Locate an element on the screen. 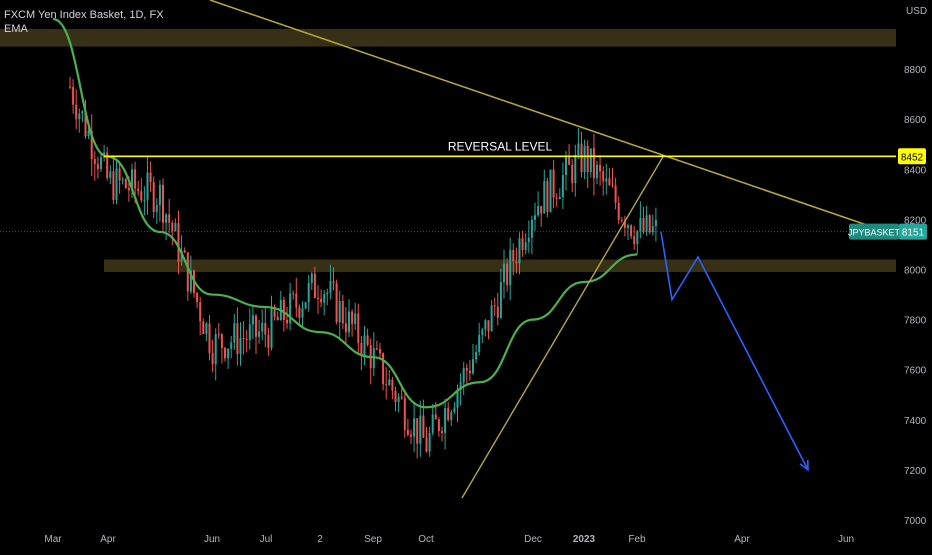 Image resolution: width=932 pixels, height=555 pixels. x-tick-label: 2 is located at coordinates (320, 539).